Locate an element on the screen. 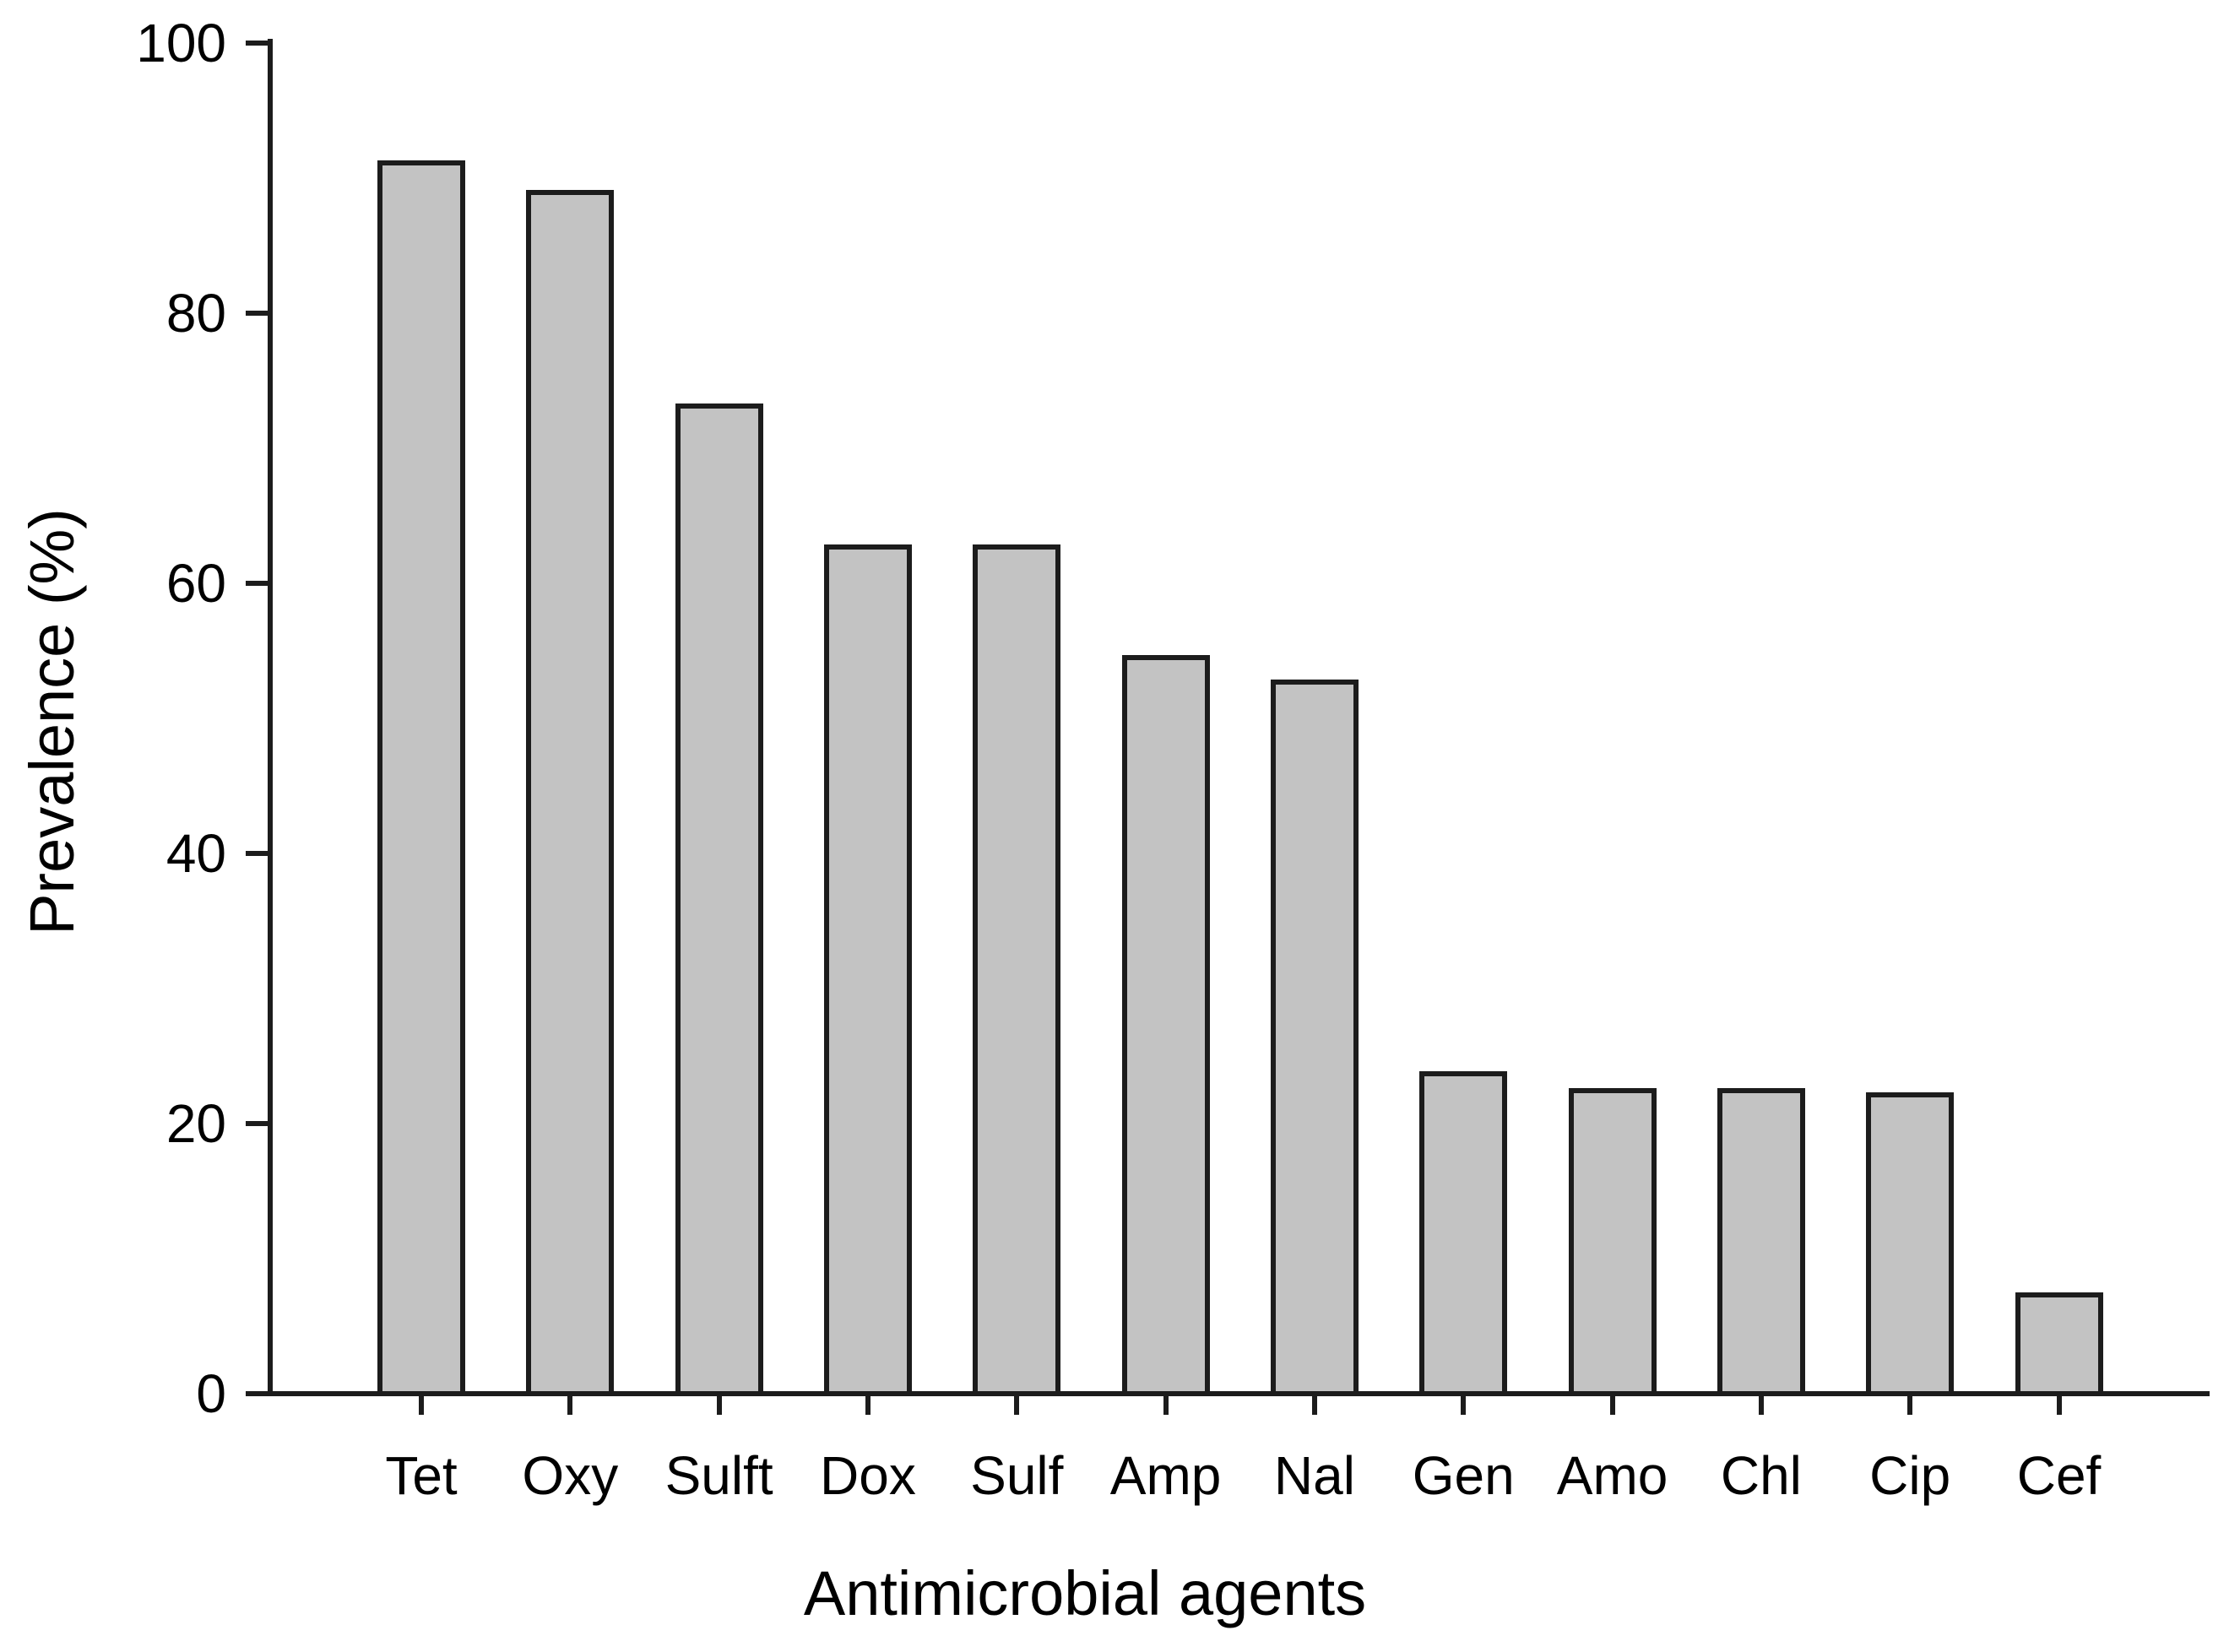 The image size is (2240, 1652). y-tick-label: 100 is located at coordinates (181, 43).